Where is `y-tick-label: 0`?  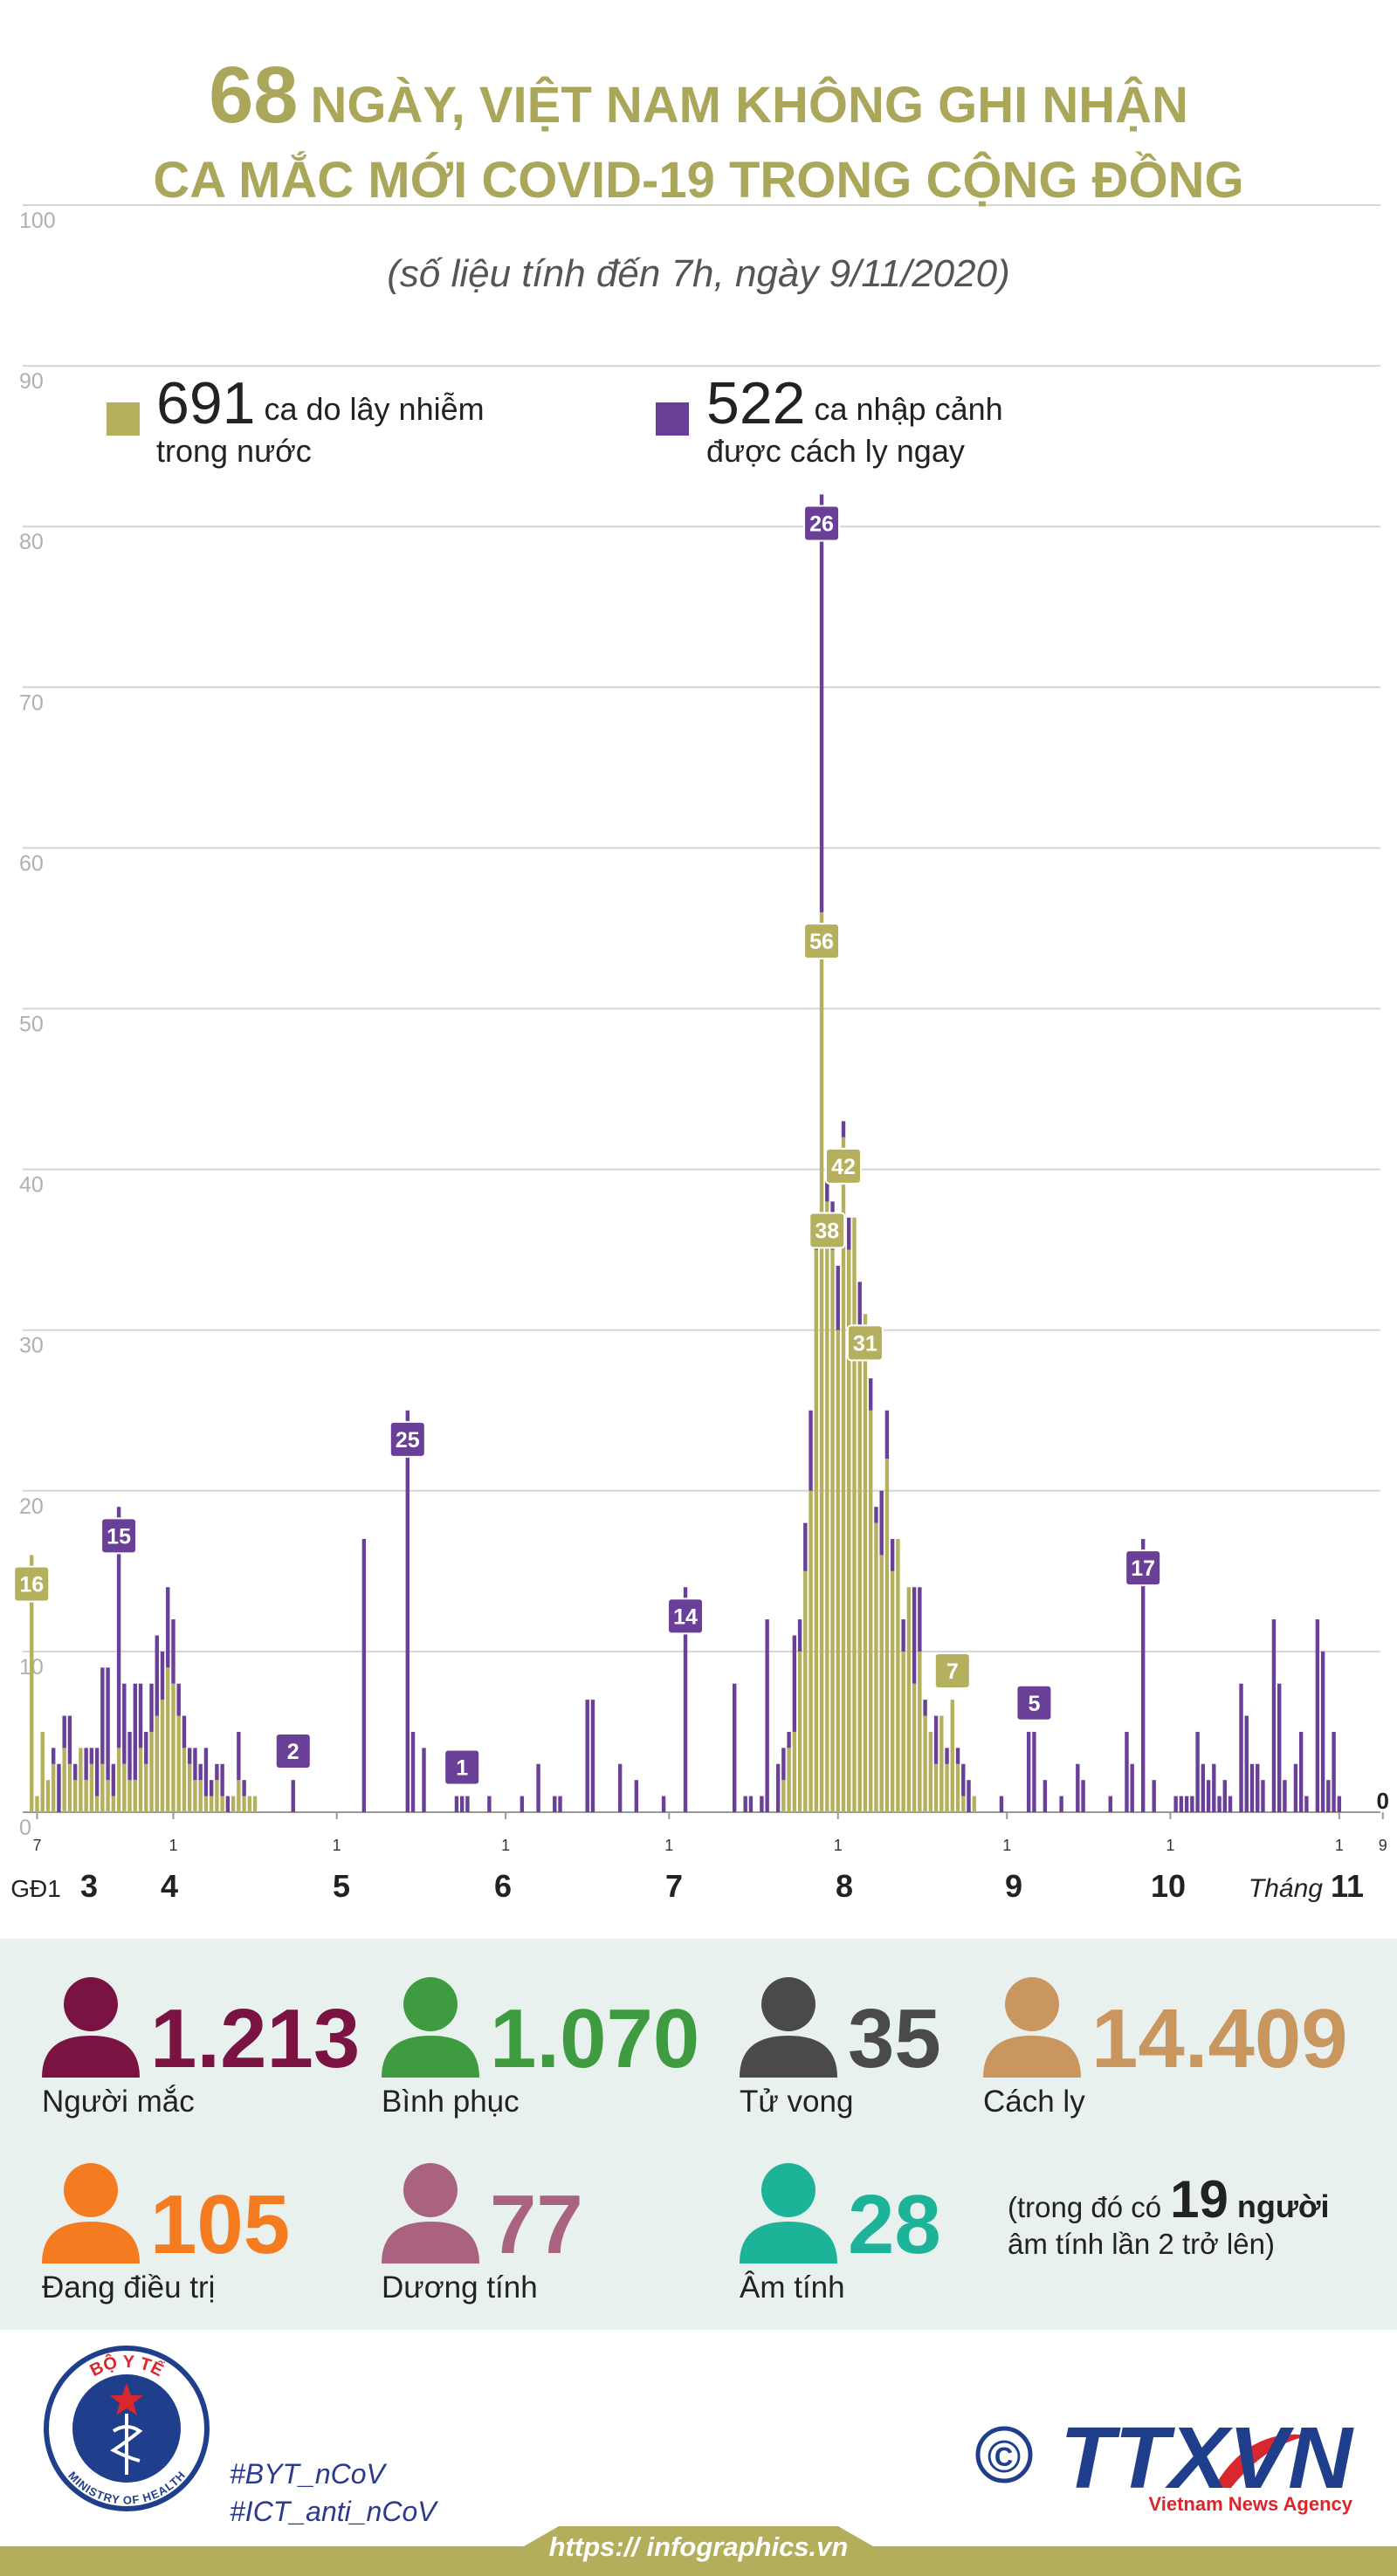
y-tick-label: 0 is located at coordinates (25, 1828).